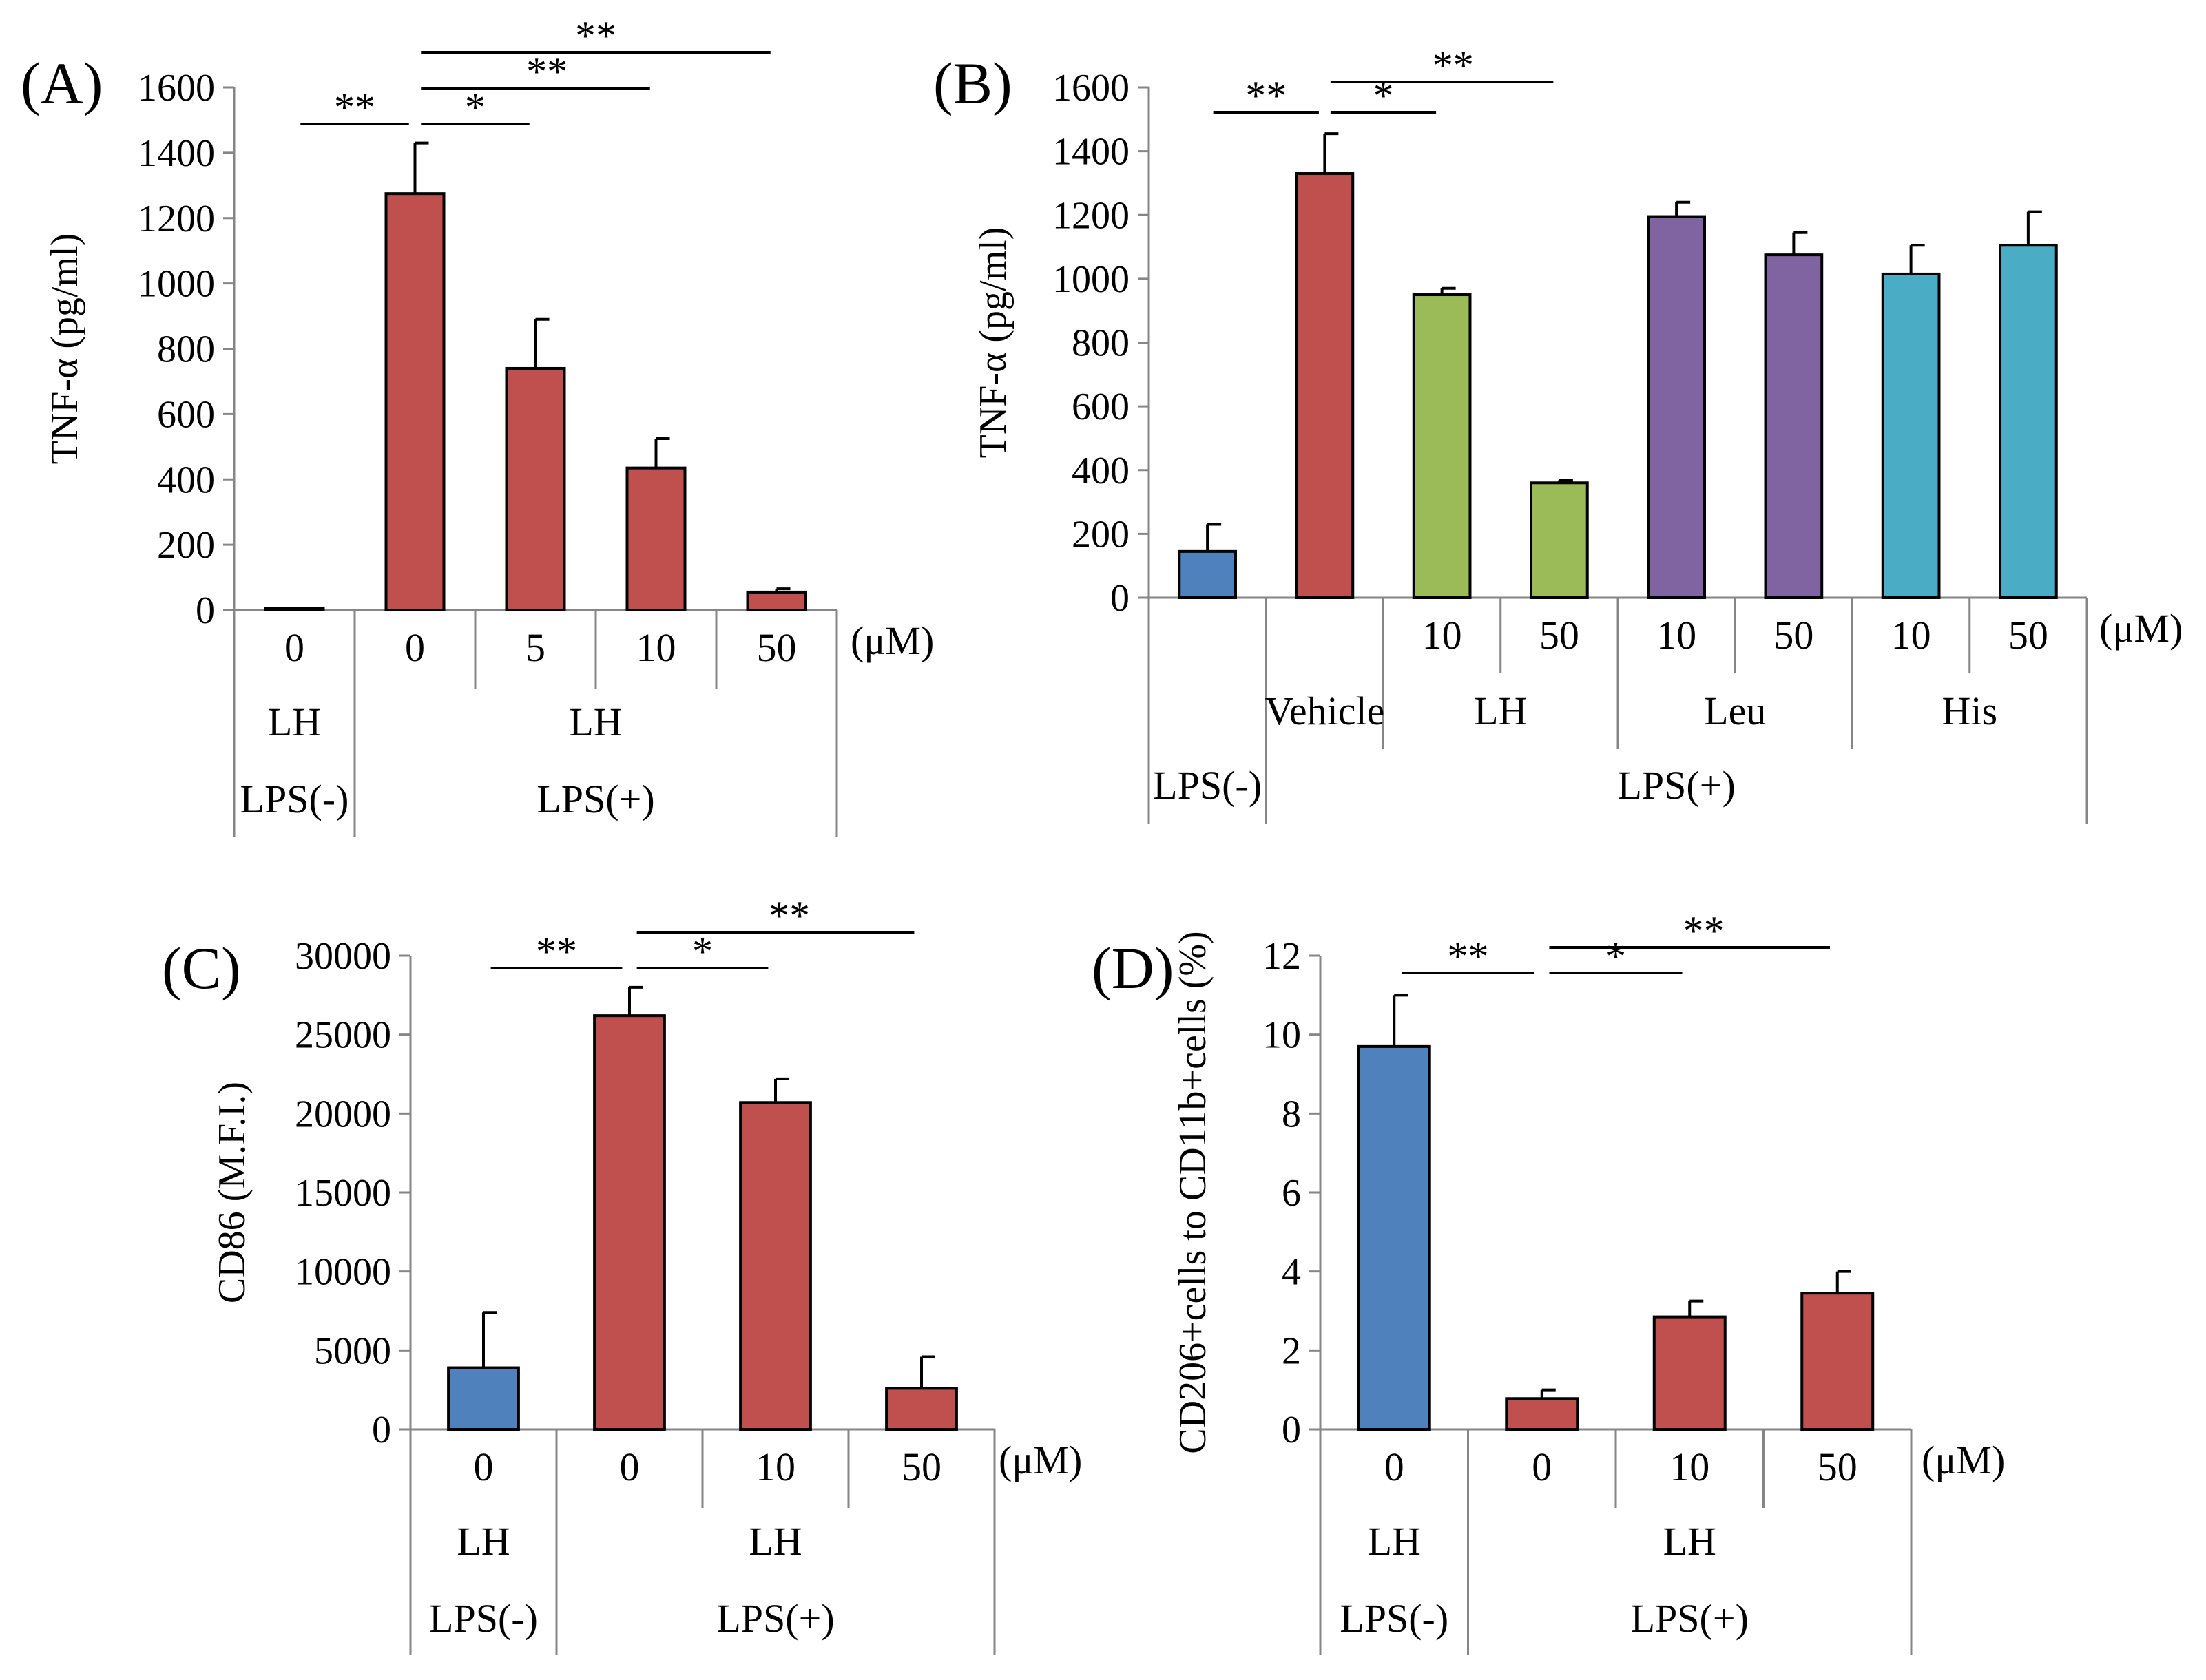 The width and height of the screenshot is (2206, 1680). What do you see at coordinates (1325, 711) in the screenshot?
I see `agent-label: Vehicle` at bounding box center [1325, 711].